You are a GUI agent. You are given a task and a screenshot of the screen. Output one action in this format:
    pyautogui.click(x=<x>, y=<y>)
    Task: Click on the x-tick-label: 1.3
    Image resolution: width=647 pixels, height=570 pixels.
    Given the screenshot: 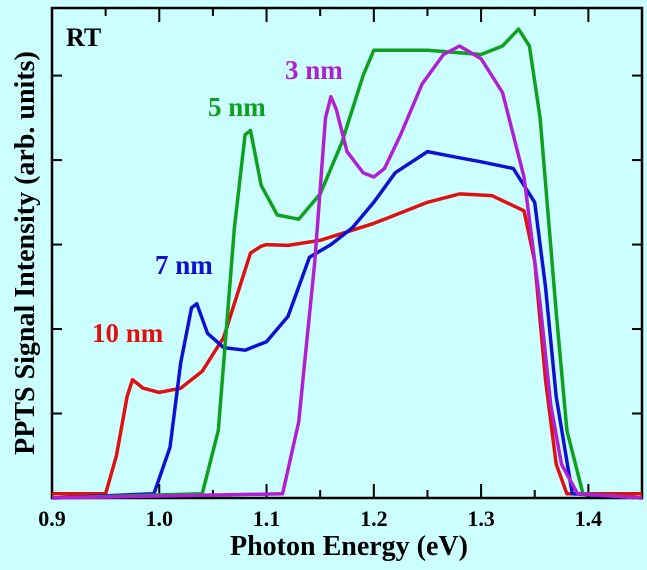 What is the action you would take?
    pyautogui.click(x=481, y=518)
    